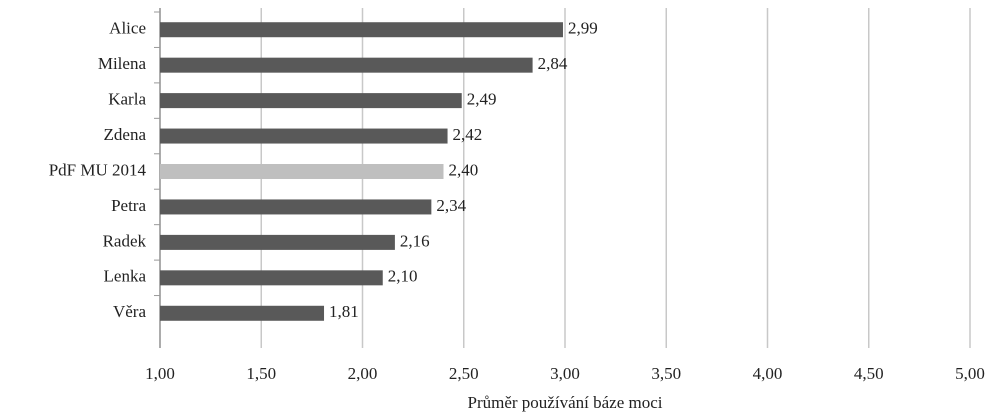 The image size is (995, 416). What do you see at coordinates (125, 134) in the screenshot?
I see `y-tick-label: Zdena` at bounding box center [125, 134].